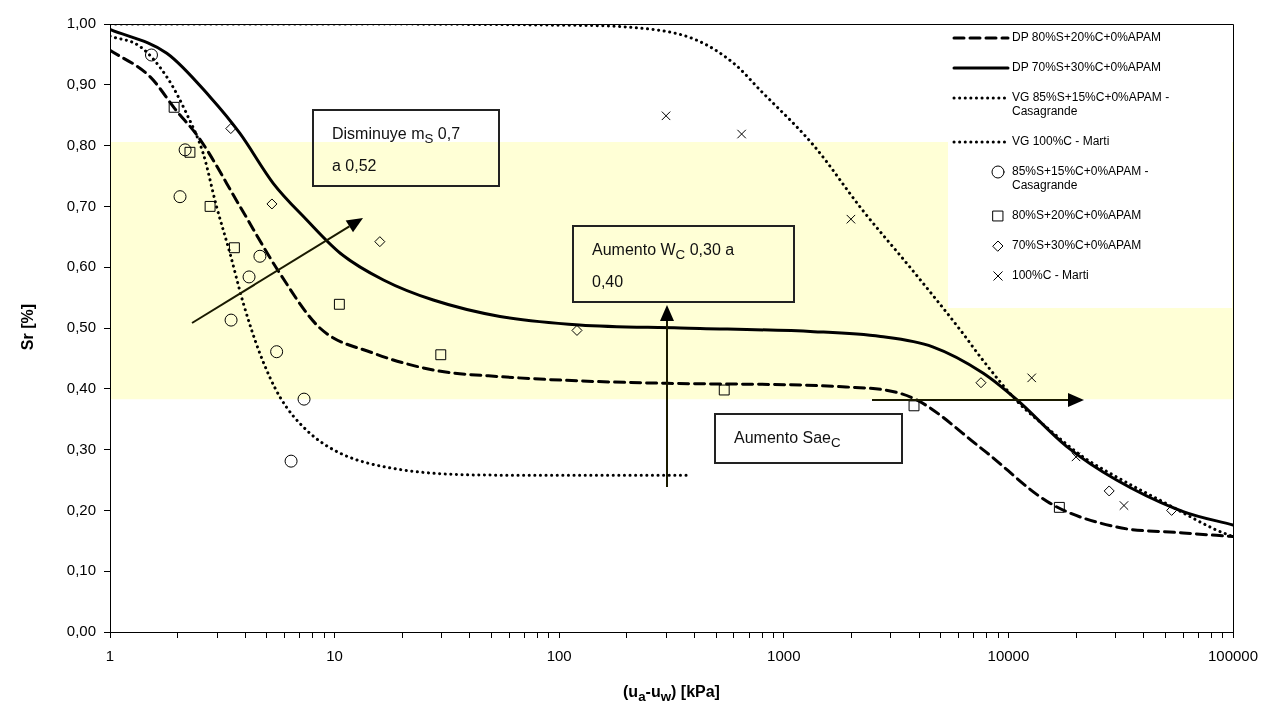 The image size is (1278, 713). I want to click on legend-label: VG 85%S+15%C+0%APAM - Casagrande, so click(1091, 104).